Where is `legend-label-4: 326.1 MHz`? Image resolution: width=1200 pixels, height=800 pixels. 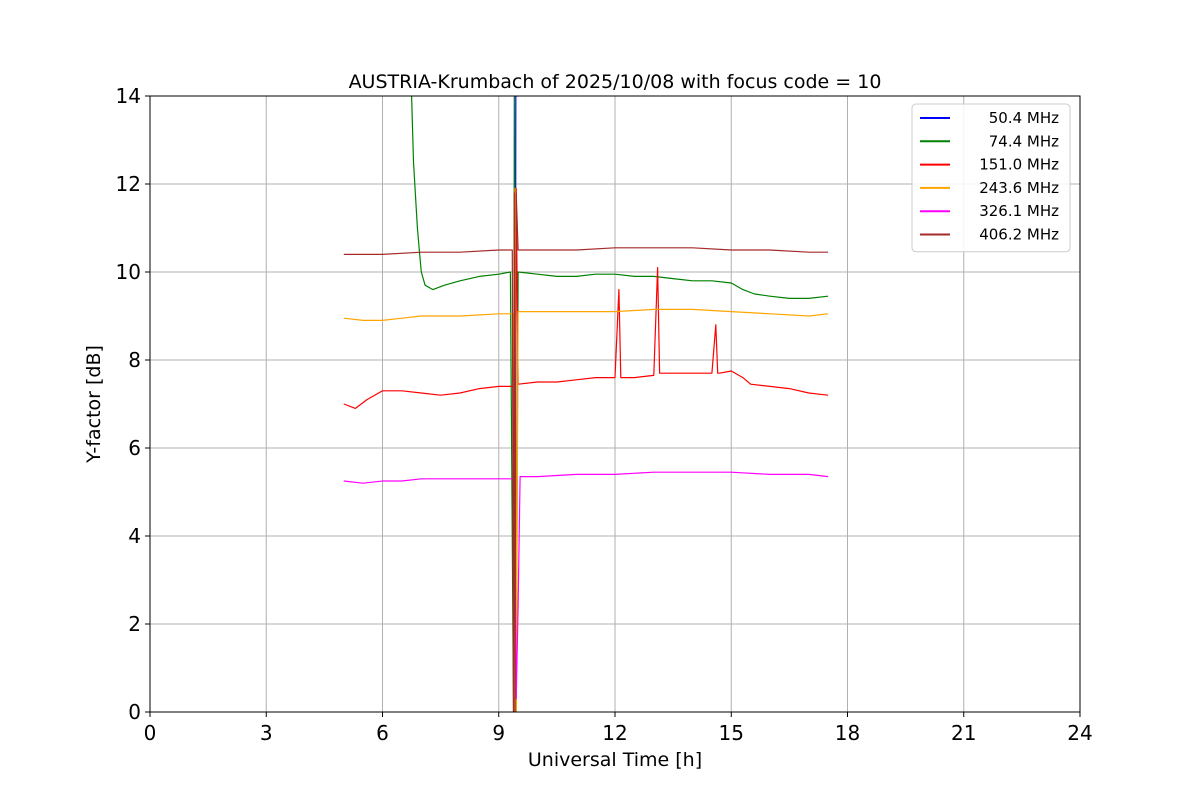
legend-label-4: 326.1 MHz is located at coordinates (1019, 211).